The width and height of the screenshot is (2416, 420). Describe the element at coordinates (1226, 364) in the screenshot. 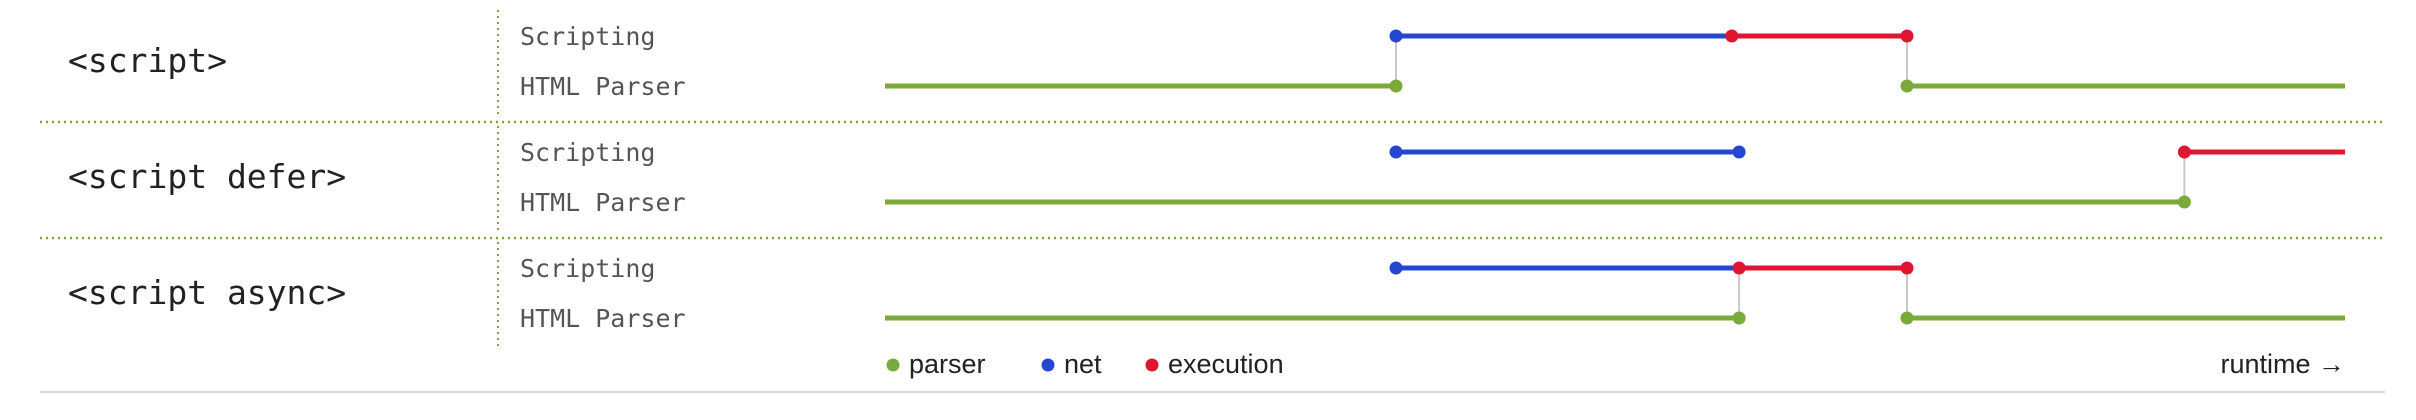

I see `execution-legend-label: execution` at that location.